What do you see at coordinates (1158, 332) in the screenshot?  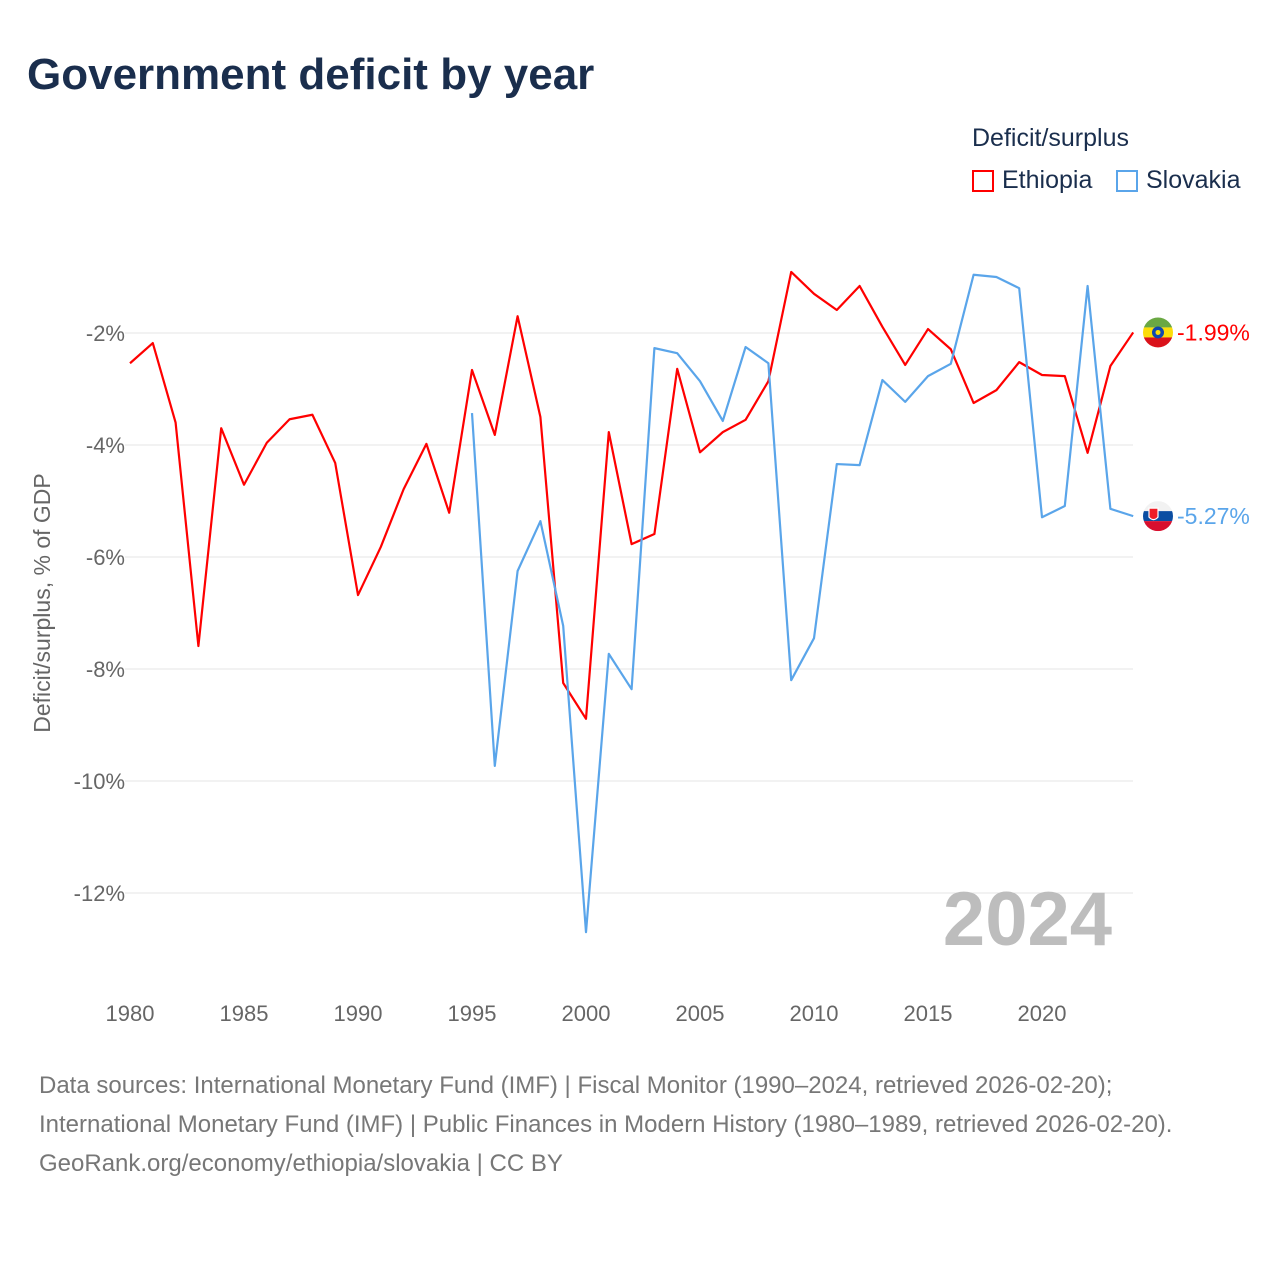 I see `flag-ethiopia-icon` at bounding box center [1158, 332].